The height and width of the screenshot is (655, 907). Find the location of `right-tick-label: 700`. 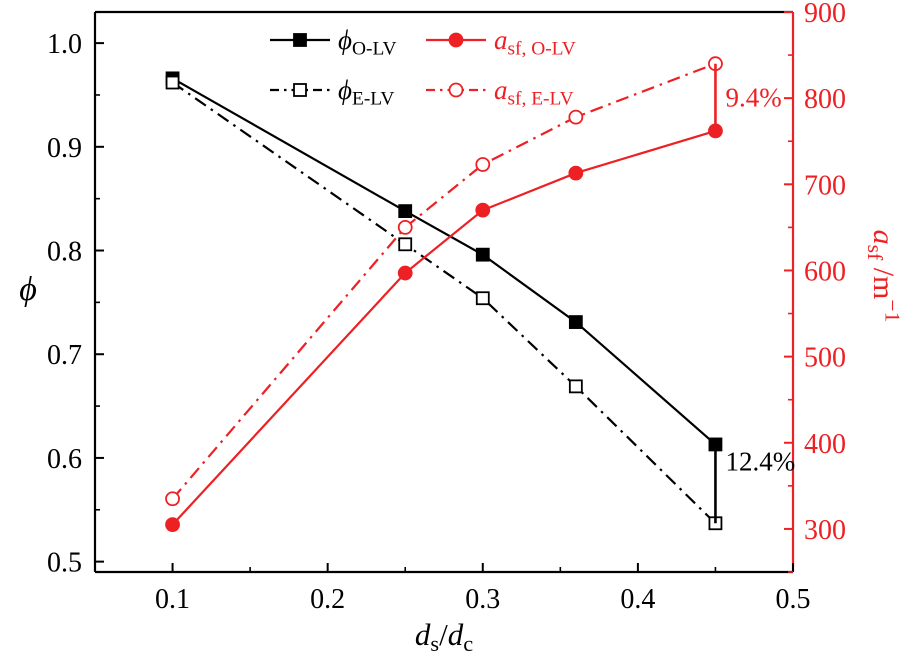

right-tick-label: 700 is located at coordinates (825, 185).